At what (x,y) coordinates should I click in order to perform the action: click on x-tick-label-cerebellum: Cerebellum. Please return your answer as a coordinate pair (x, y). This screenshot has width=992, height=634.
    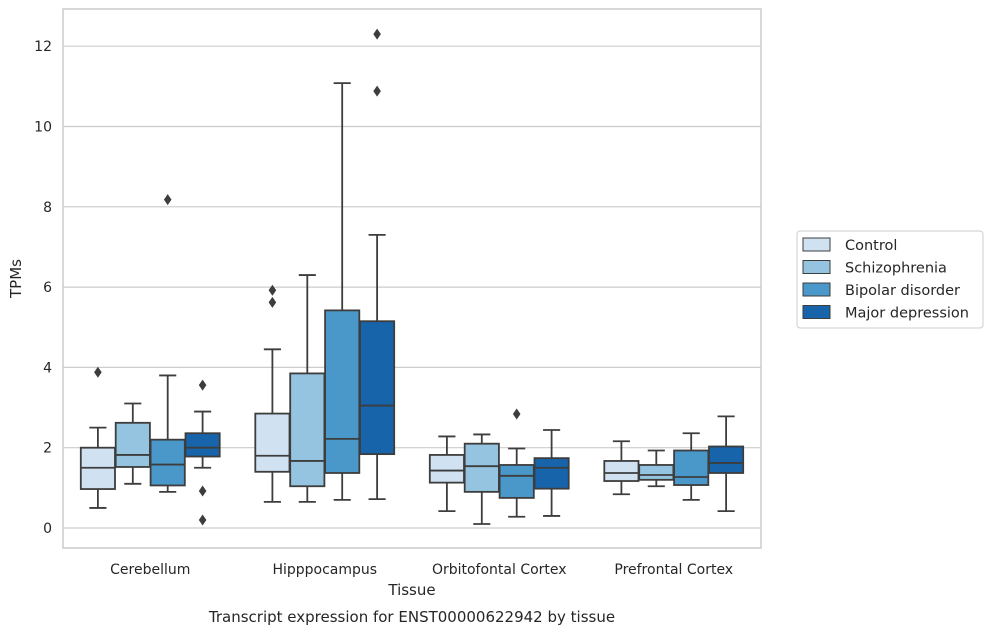
    Looking at the image, I should click on (150, 570).